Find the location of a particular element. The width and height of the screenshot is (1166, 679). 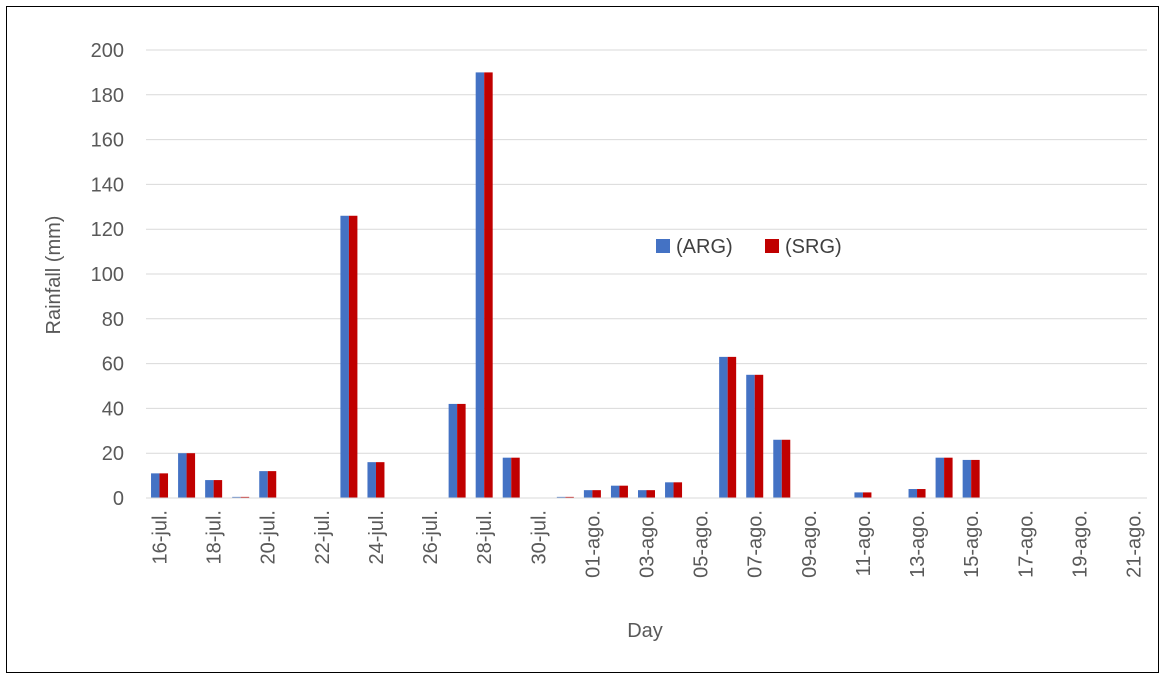

x-tick-label: 20-jul. is located at coordinates (269, 537).